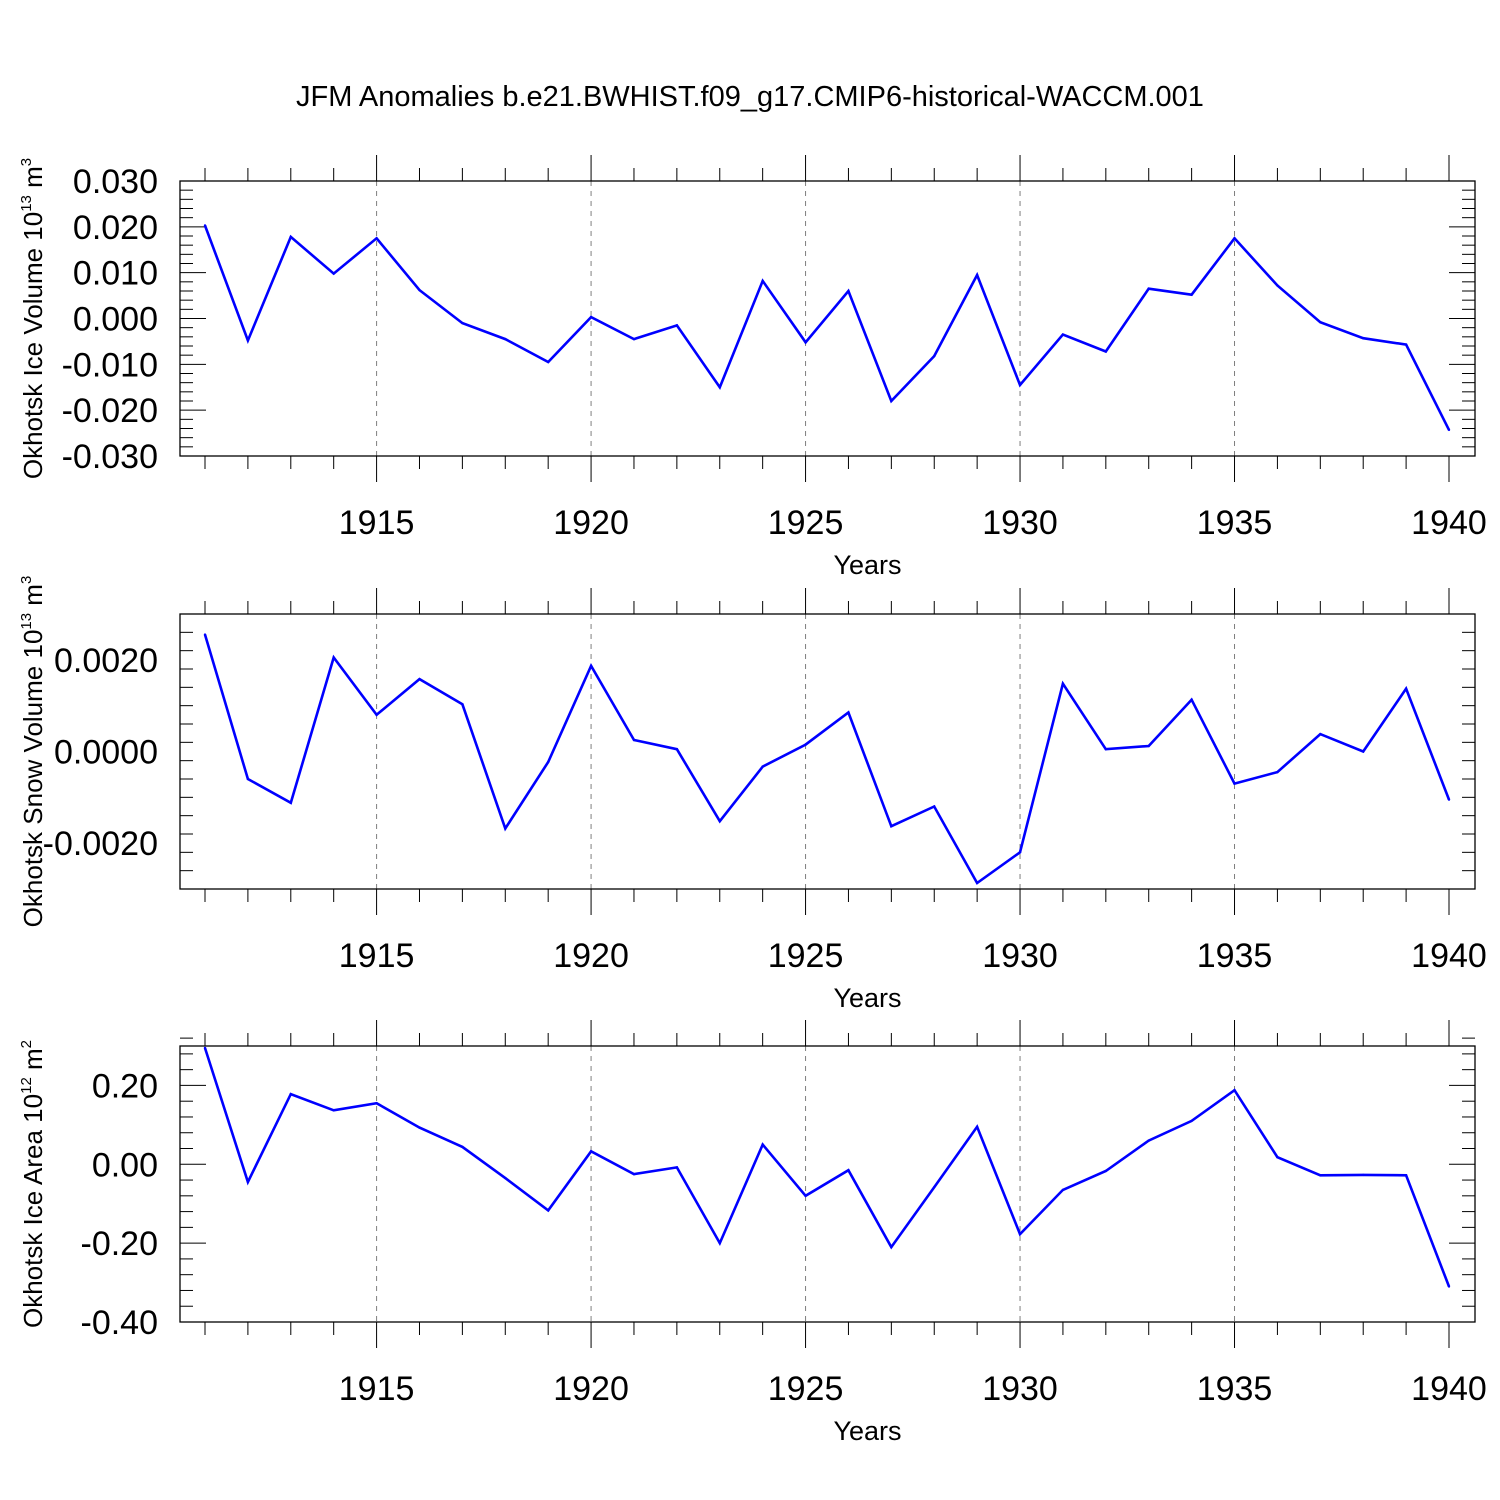 The height and width of the screenshot is (1500, 1500). Describe the element at coordinates (33, 1184) in the screenshot. I see `y-axis-label: Okhotsk Ice Area 1012 m2` at that location.